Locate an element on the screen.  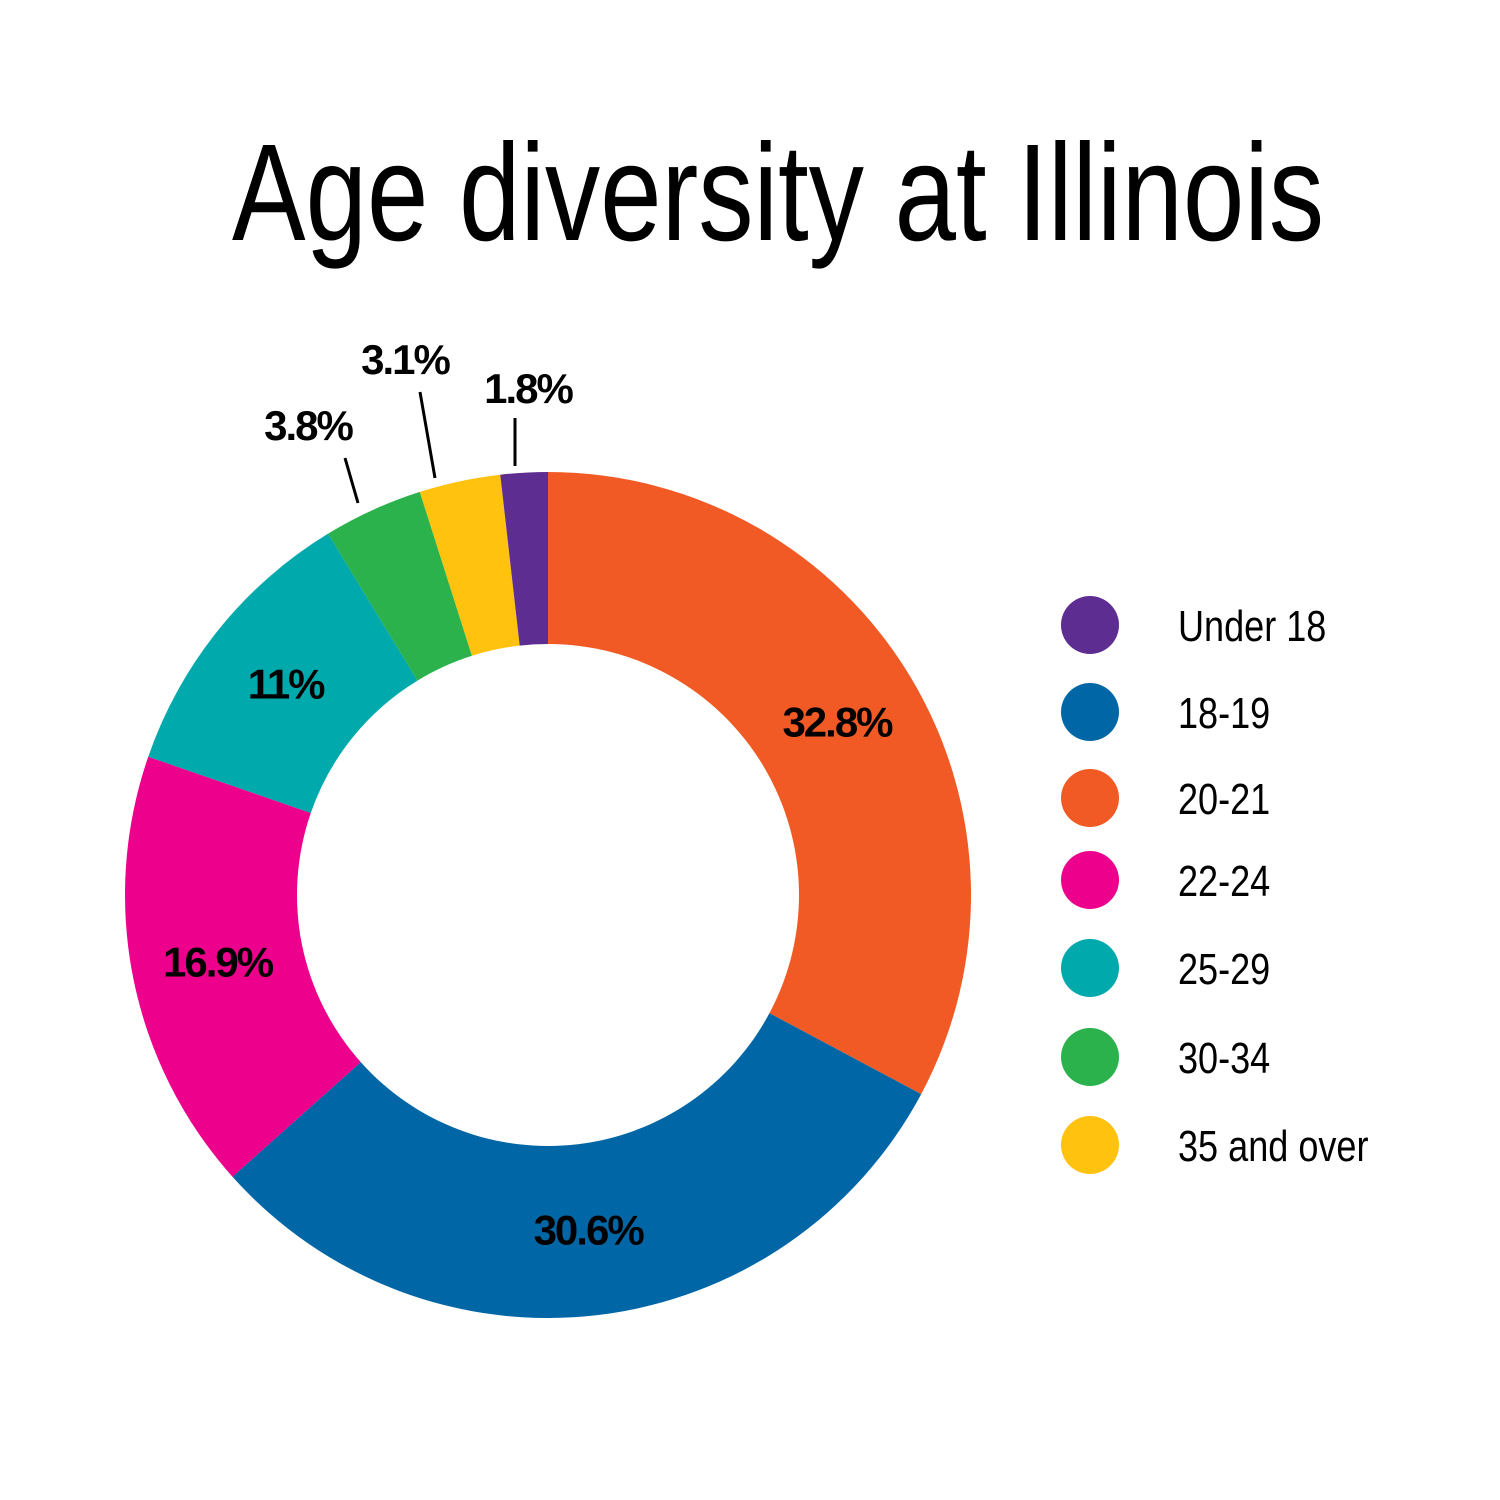
legend-item-22-24: 22-24 is located at coordinates (1165, 880).